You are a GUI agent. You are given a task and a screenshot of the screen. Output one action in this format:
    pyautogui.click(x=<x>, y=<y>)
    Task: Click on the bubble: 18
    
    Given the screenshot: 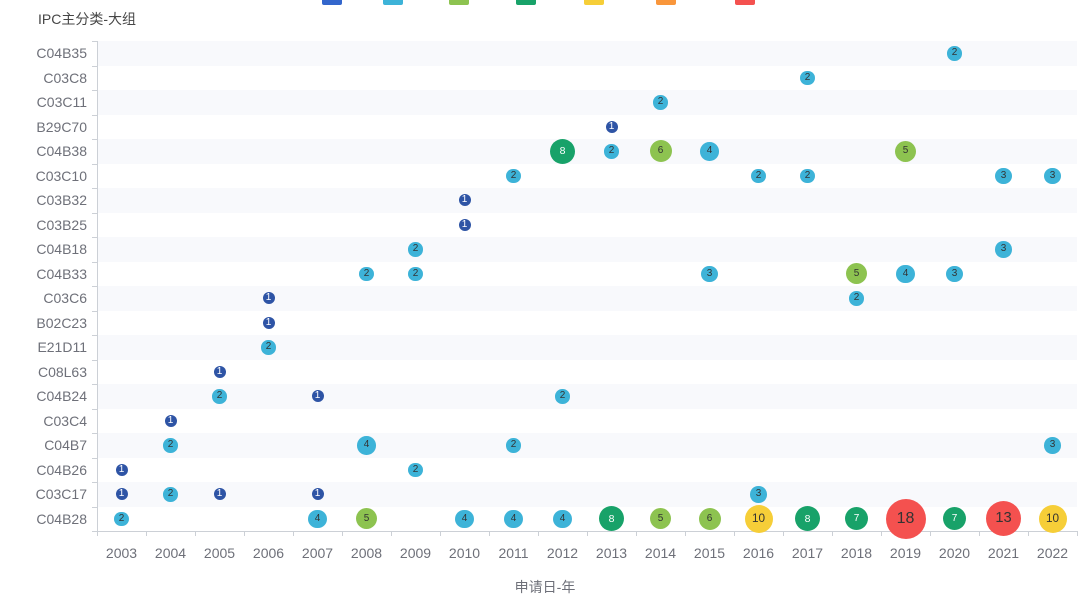 What is the action you would take?
    pyautogui.click(x=905, y=518)
    